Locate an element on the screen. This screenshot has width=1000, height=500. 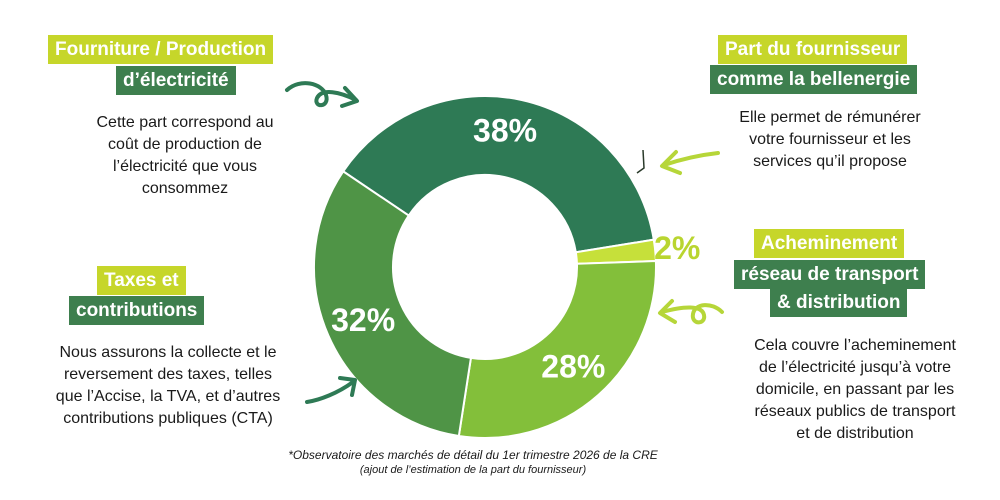
taxes-title-line1: Taxes et is located at coordinates (141, 280).